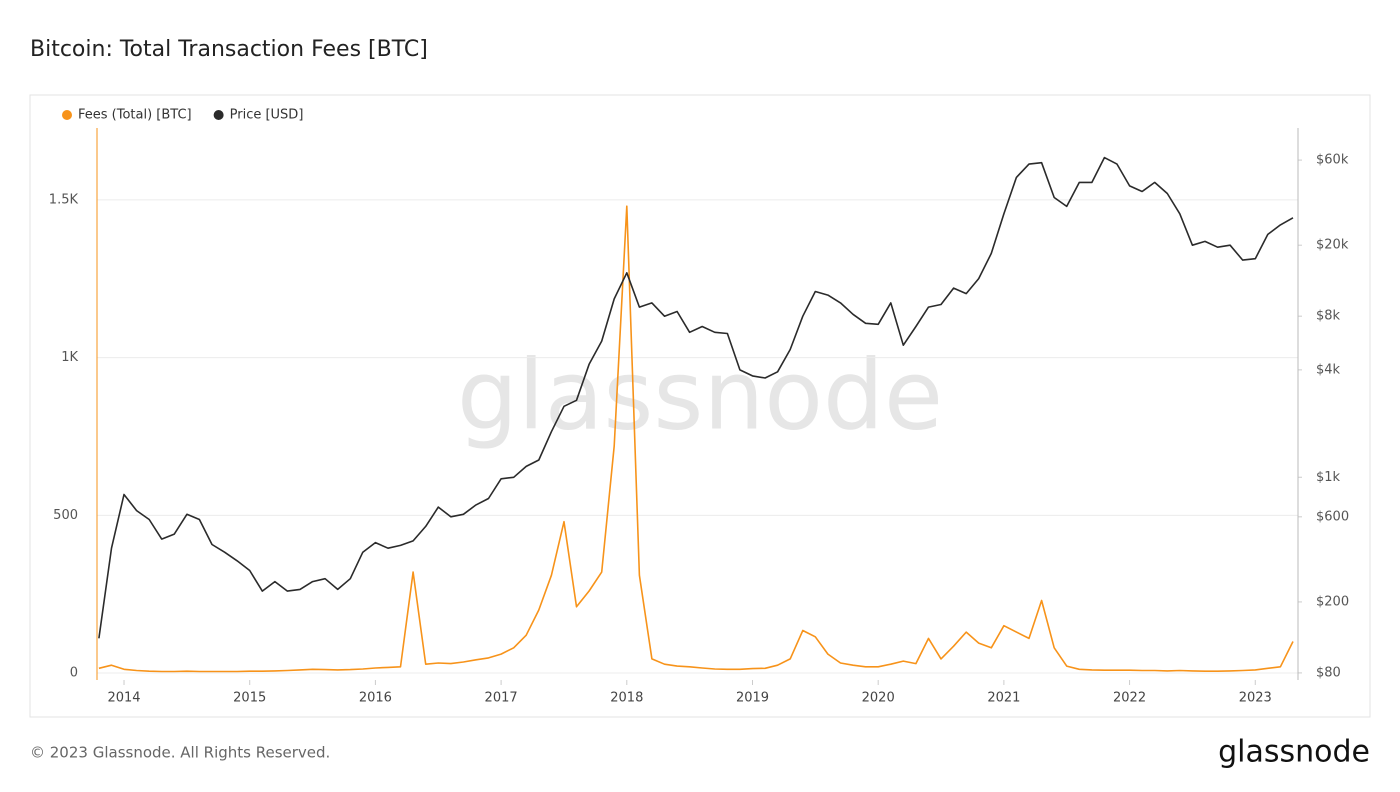  I want to click on legend-label: Price [USD], so click(267, 115).